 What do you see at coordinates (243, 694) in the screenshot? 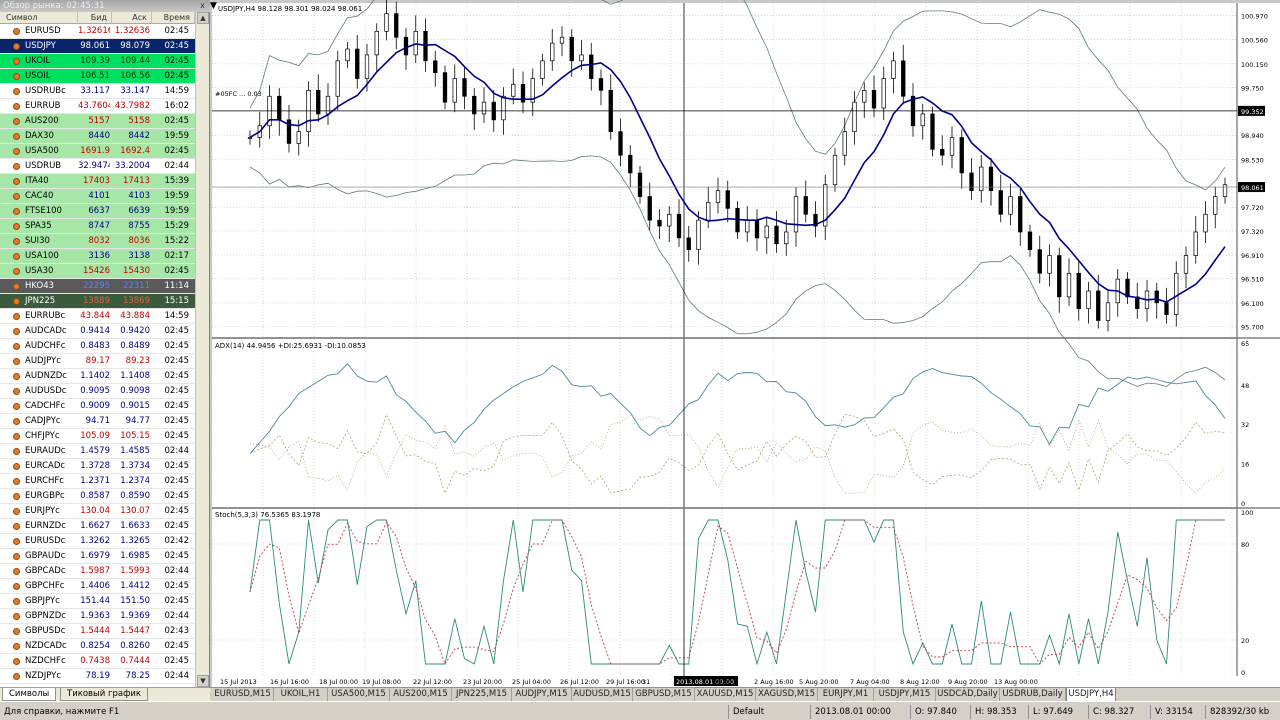
I see `chart-tab: EURUSD,M15` at bounding box center [243, 694].